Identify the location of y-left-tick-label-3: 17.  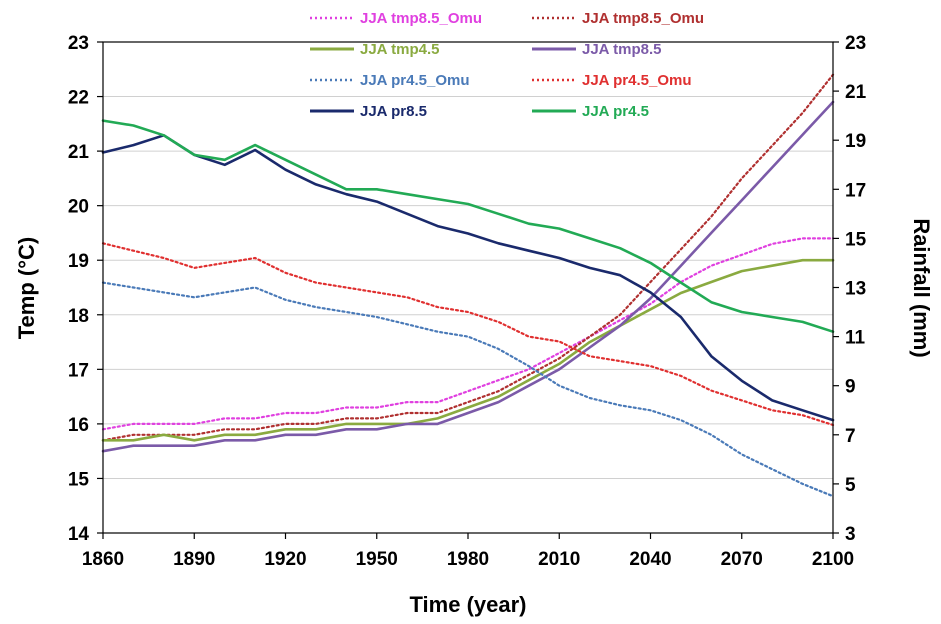
(78, 370).